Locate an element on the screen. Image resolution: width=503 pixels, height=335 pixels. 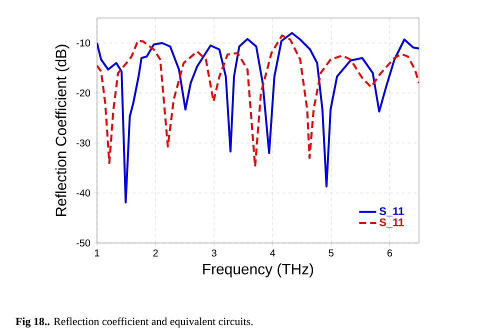
x-tick-label: 4 is located at coordinates (273, 253).